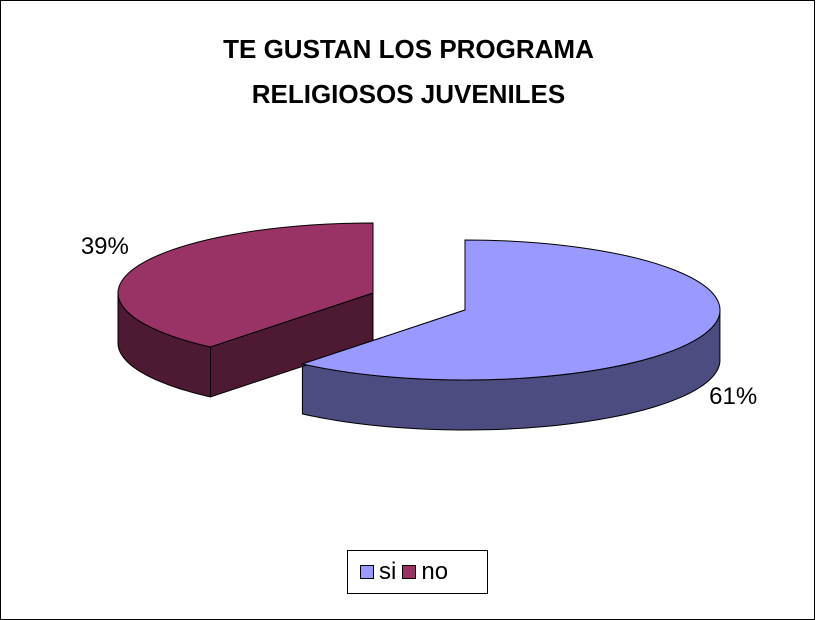  Describe the element at coordinates (367, 572) in the screenshot. I see `legend-swatch-si` at that location.